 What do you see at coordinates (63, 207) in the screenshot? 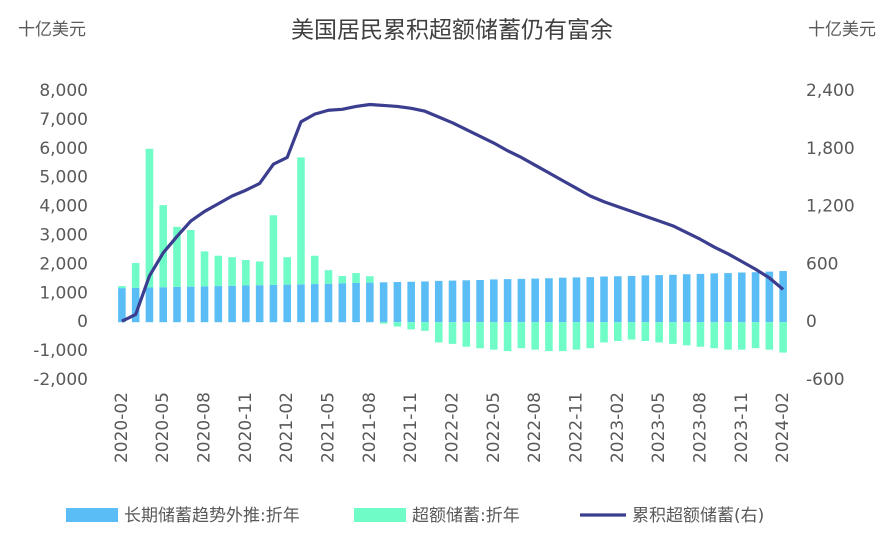
I see `y-tick-label: 4,000` at bounding box center [63, 207].